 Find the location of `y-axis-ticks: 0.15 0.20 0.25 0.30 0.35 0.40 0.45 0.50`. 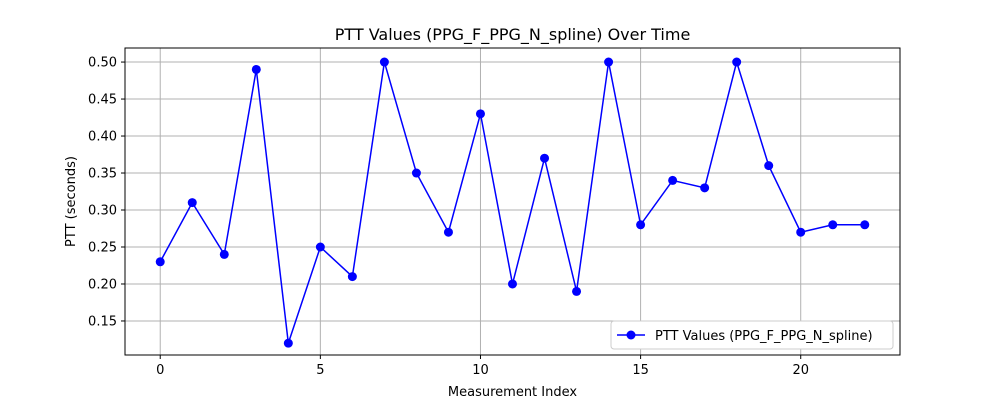

y-axis-ticks: 0.15 0.20 0.25 0.30 0.35 0.40 0.45 0.50 is located at coordinates (106, 192).